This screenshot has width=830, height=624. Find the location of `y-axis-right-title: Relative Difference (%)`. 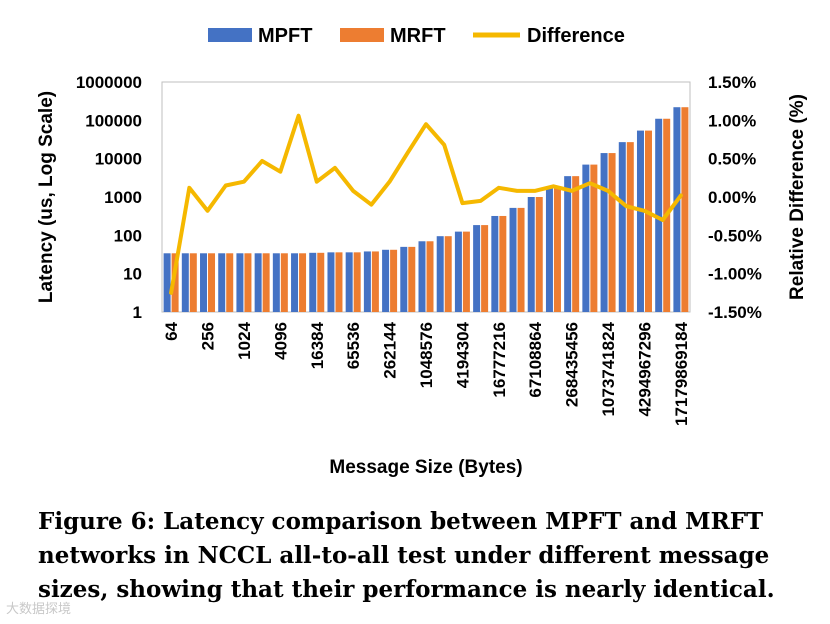

y-axis-right-title: Relative Difference (%) is located at coordinates (797, 197).